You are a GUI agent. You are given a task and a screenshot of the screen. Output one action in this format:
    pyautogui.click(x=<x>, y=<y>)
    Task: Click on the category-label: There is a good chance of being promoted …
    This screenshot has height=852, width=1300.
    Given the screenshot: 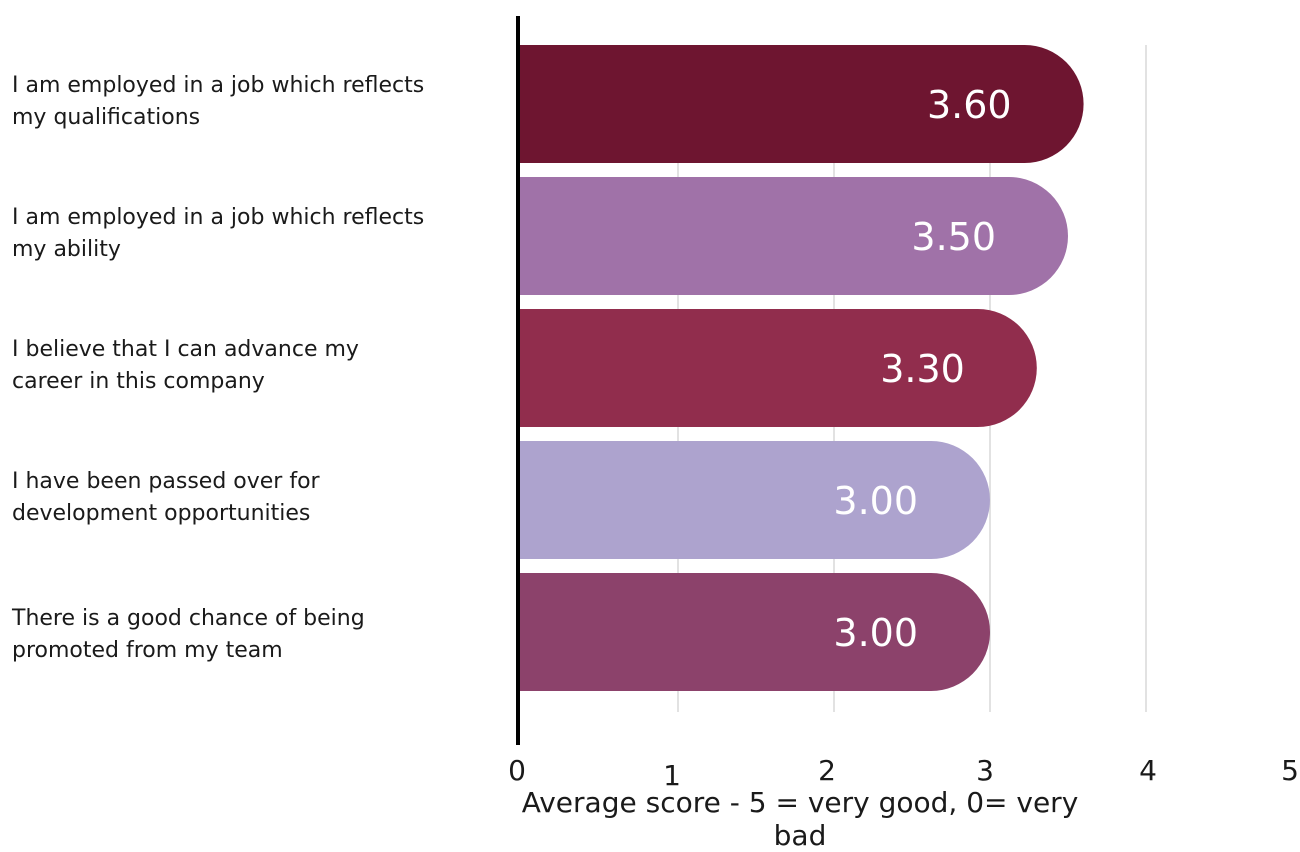 What is the action you would take?
    pyautogui.click(x=262, y=635)
    